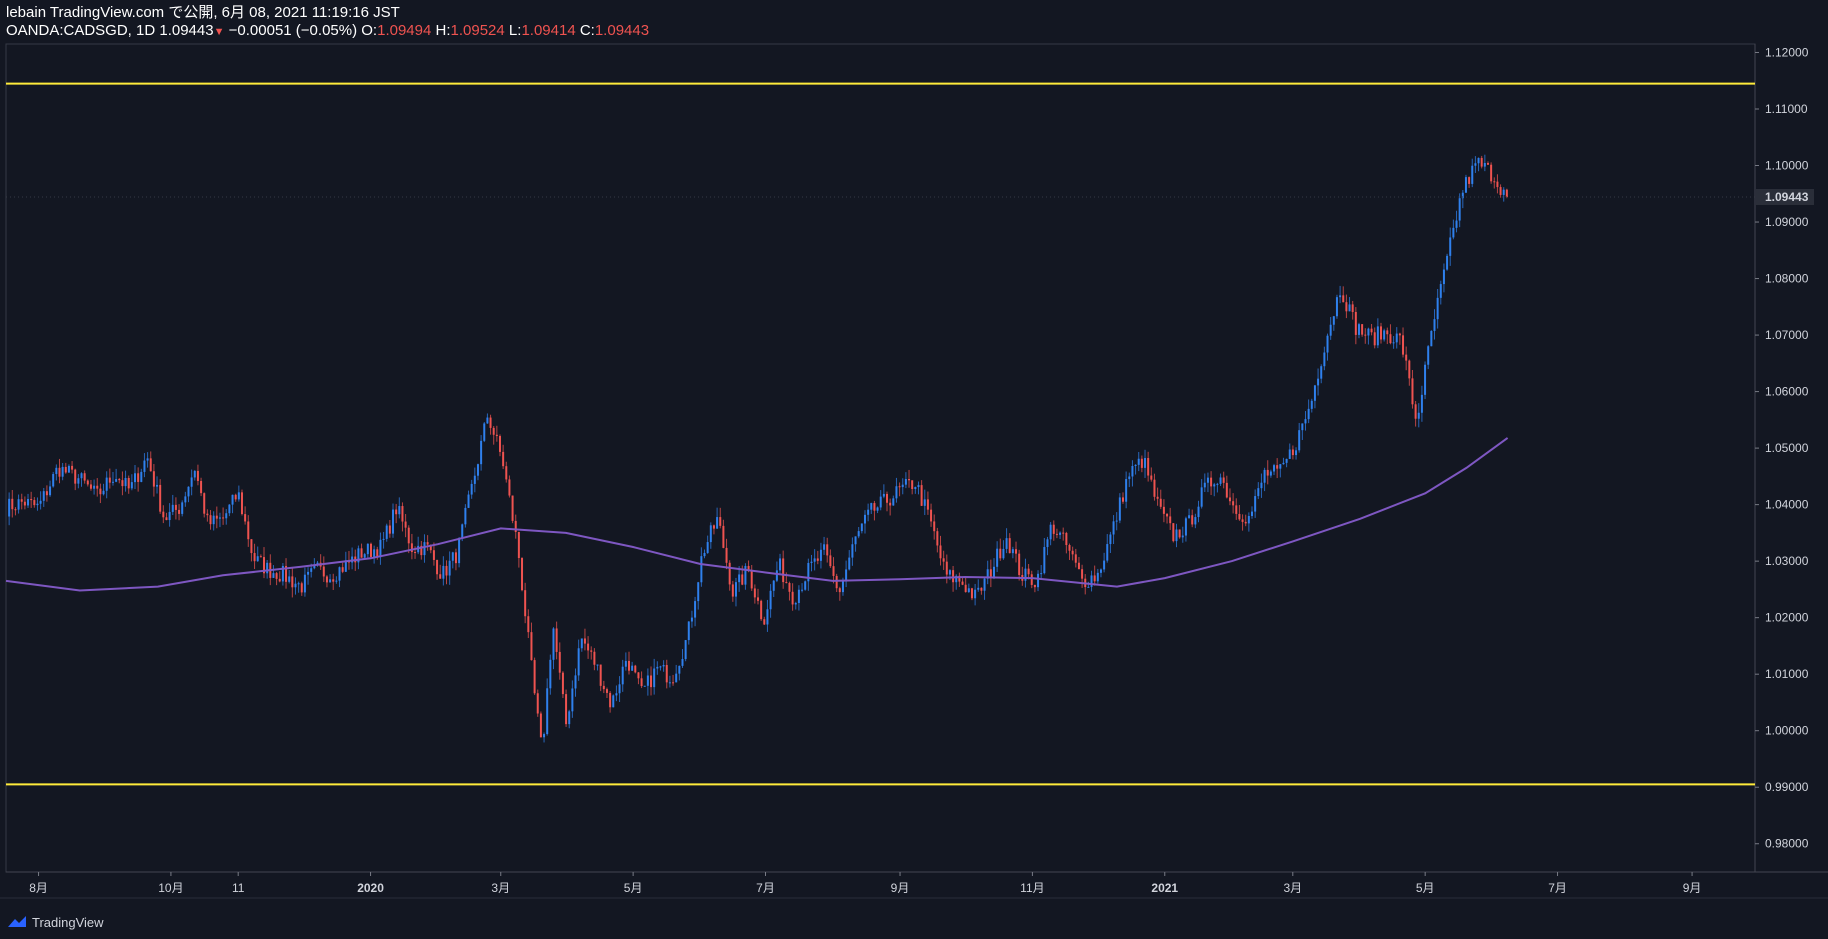 The height and width of the screenshot is (939, 1828). Describe the element at coordinates (170, 888) in the screenshot. I see `x-tick-label: 10月` at that location.